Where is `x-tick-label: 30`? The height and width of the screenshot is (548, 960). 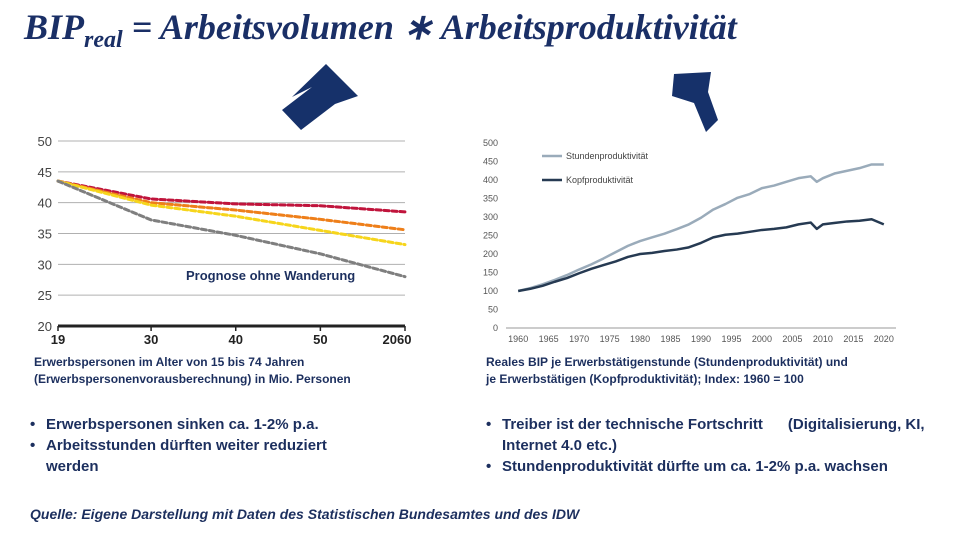
x-tick-label: 30 is located at coordinates (151, 339).